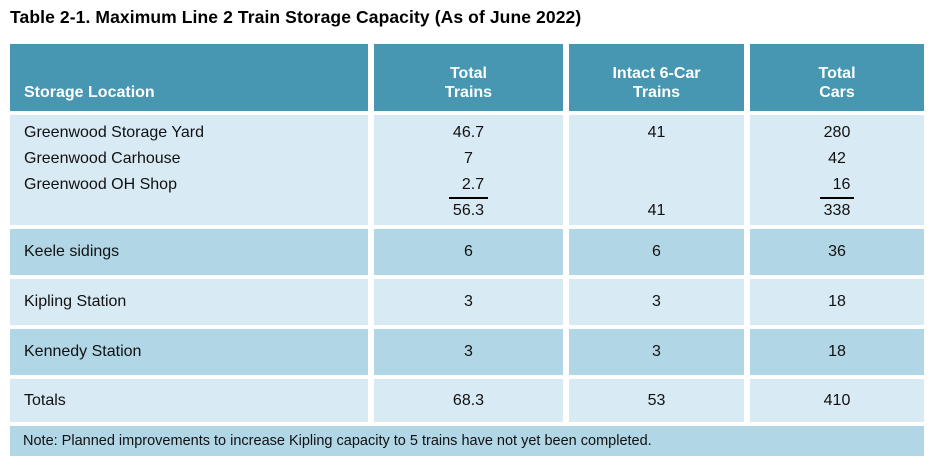 The width and height of the screenshot is (934, 470). Describe the element at coordinates (196, 211) in the screenshot. I see `greenwood-subtotal-spacer` at that location.